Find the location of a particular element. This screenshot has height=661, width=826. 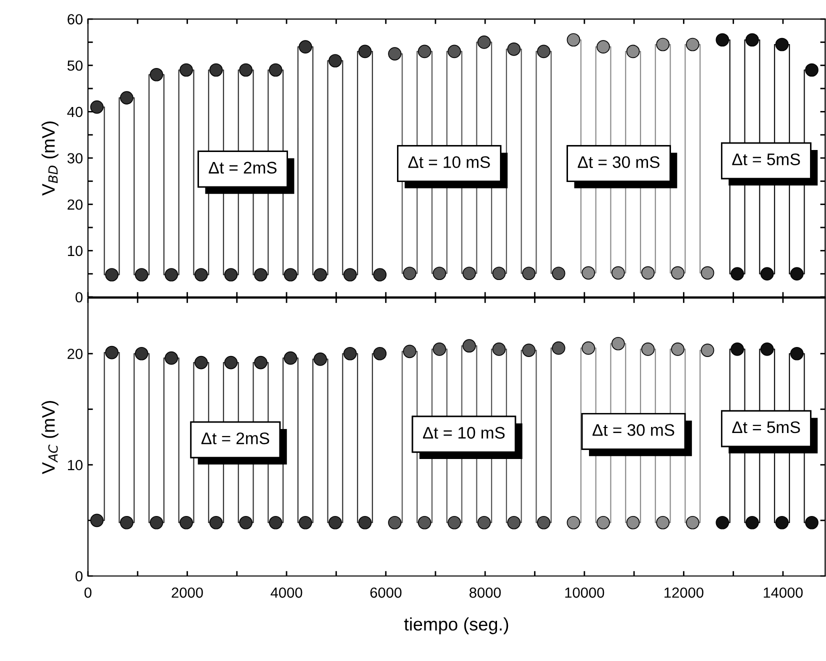

x-axis-title: tiempo (seg.) is located at coordinates (456, 625).